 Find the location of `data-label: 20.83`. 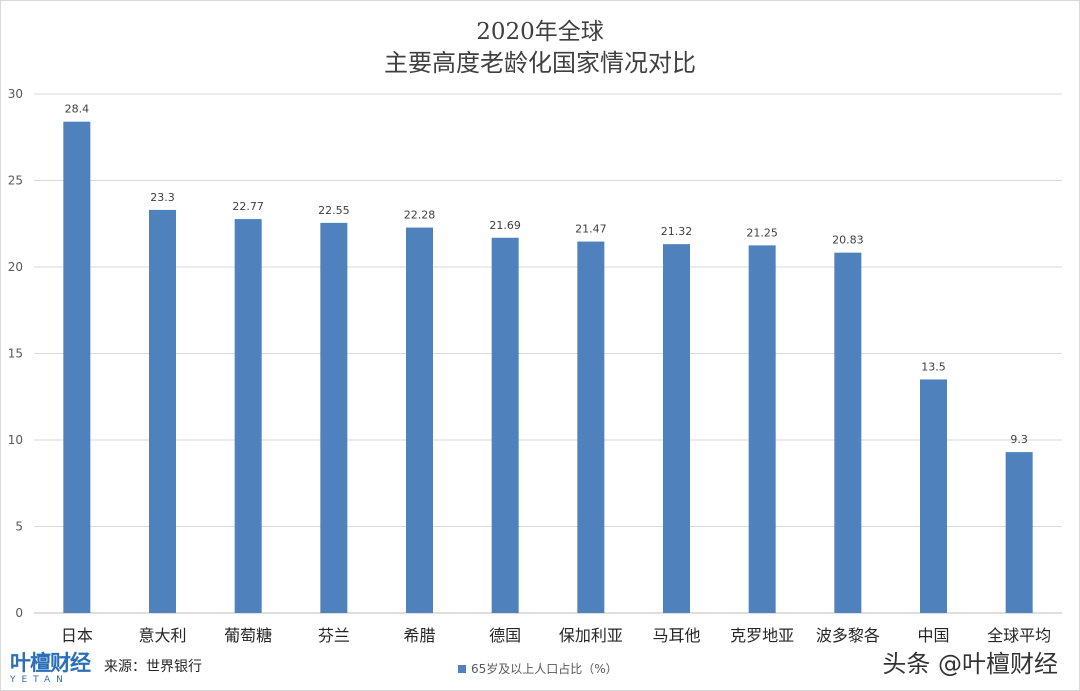

data-label: 20.83 is located at coordinates (848, 240).